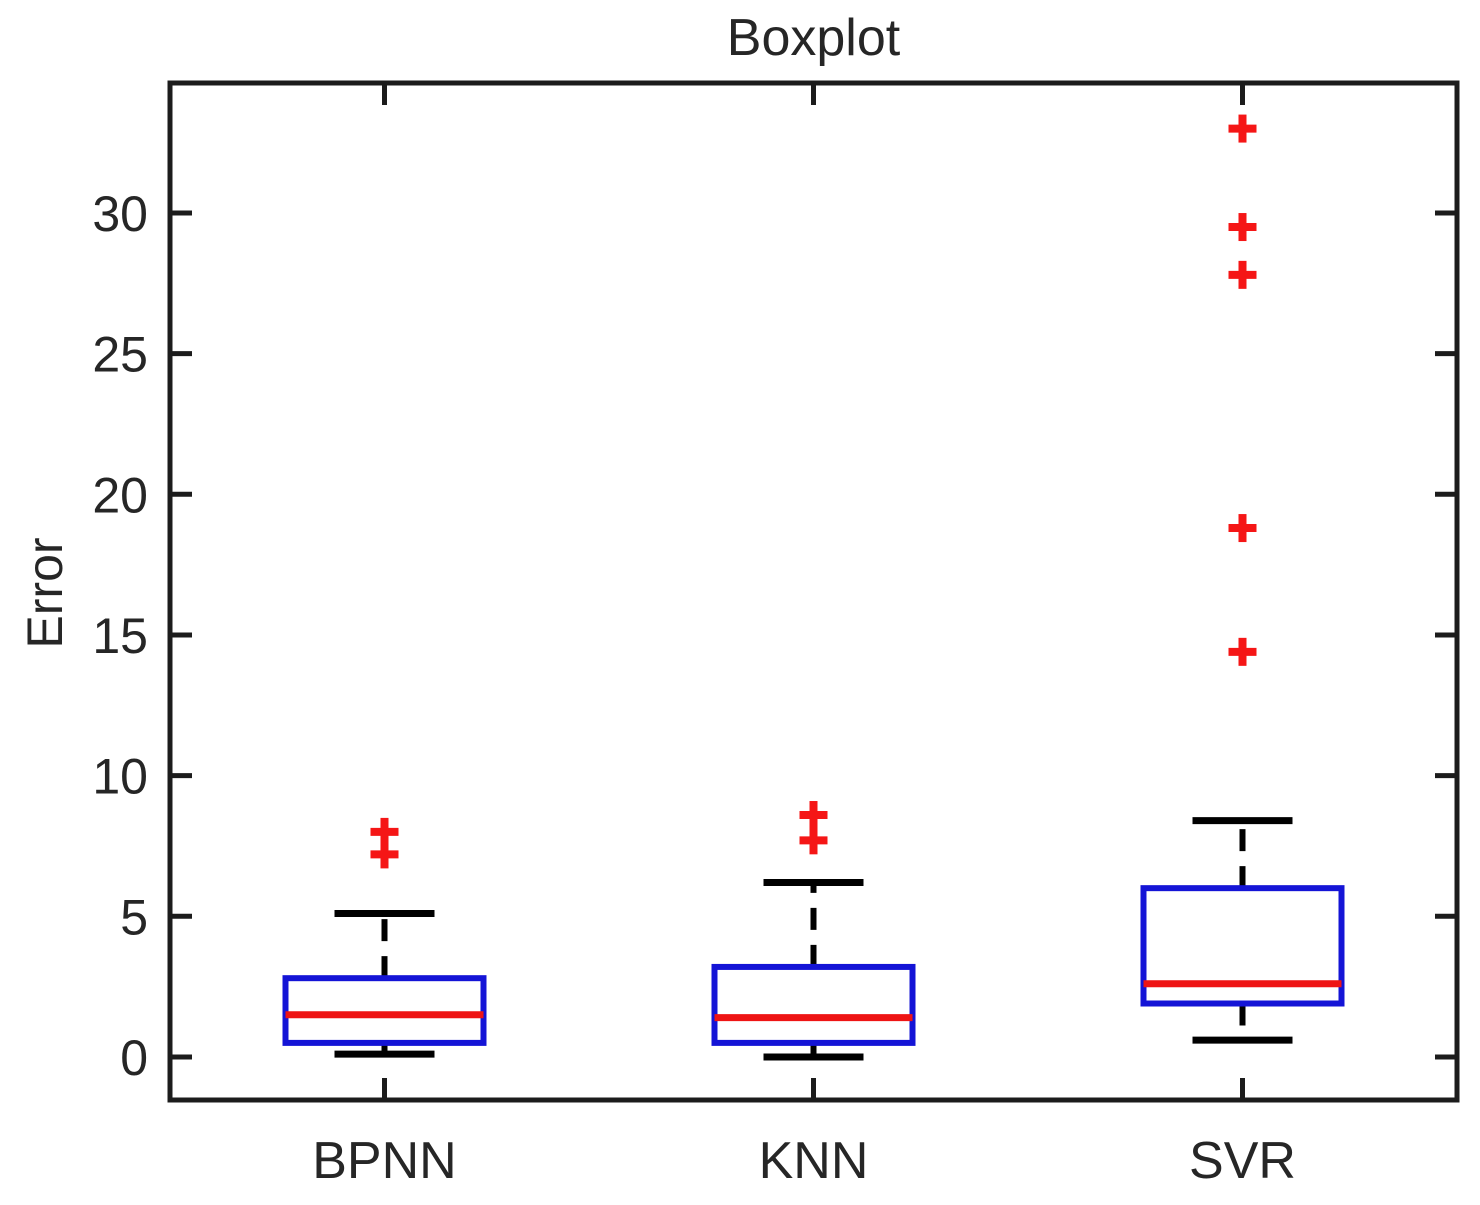 This screenshot has height=1205, width=1480. I want to click on chart-title: Boxplot, so click(813, 38).